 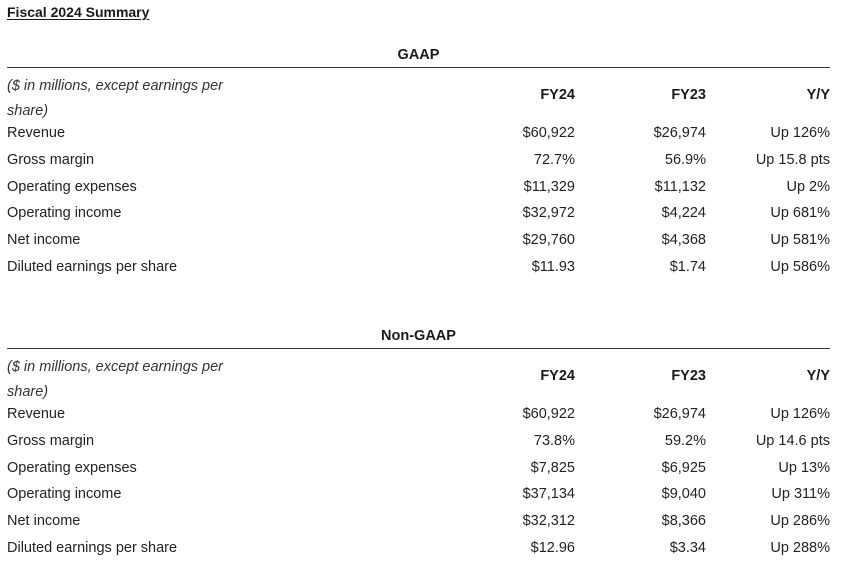 What do you see at coordinates (683, 240) in the screenshot?
I see `fy23-value: $4,368` at bounding box center [683, 240].